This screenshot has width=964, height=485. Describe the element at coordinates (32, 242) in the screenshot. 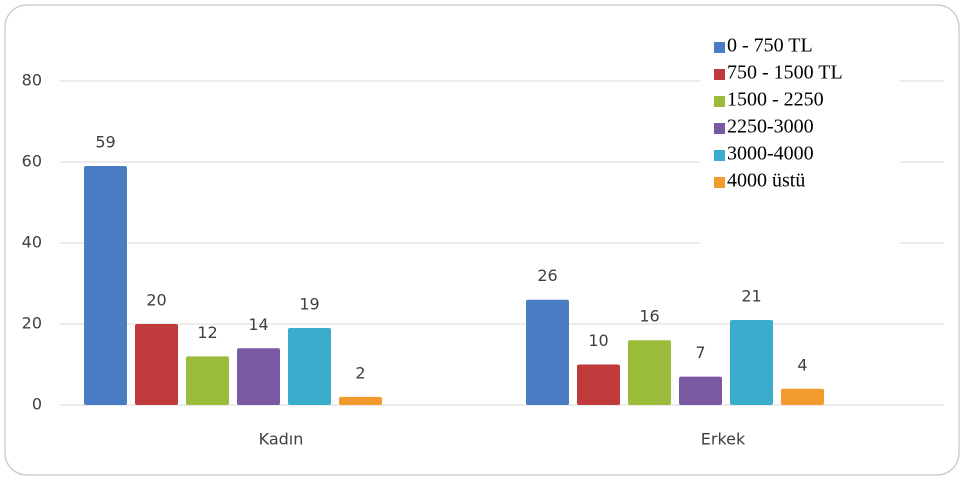

I see `y-tick-label: 40` at that location.